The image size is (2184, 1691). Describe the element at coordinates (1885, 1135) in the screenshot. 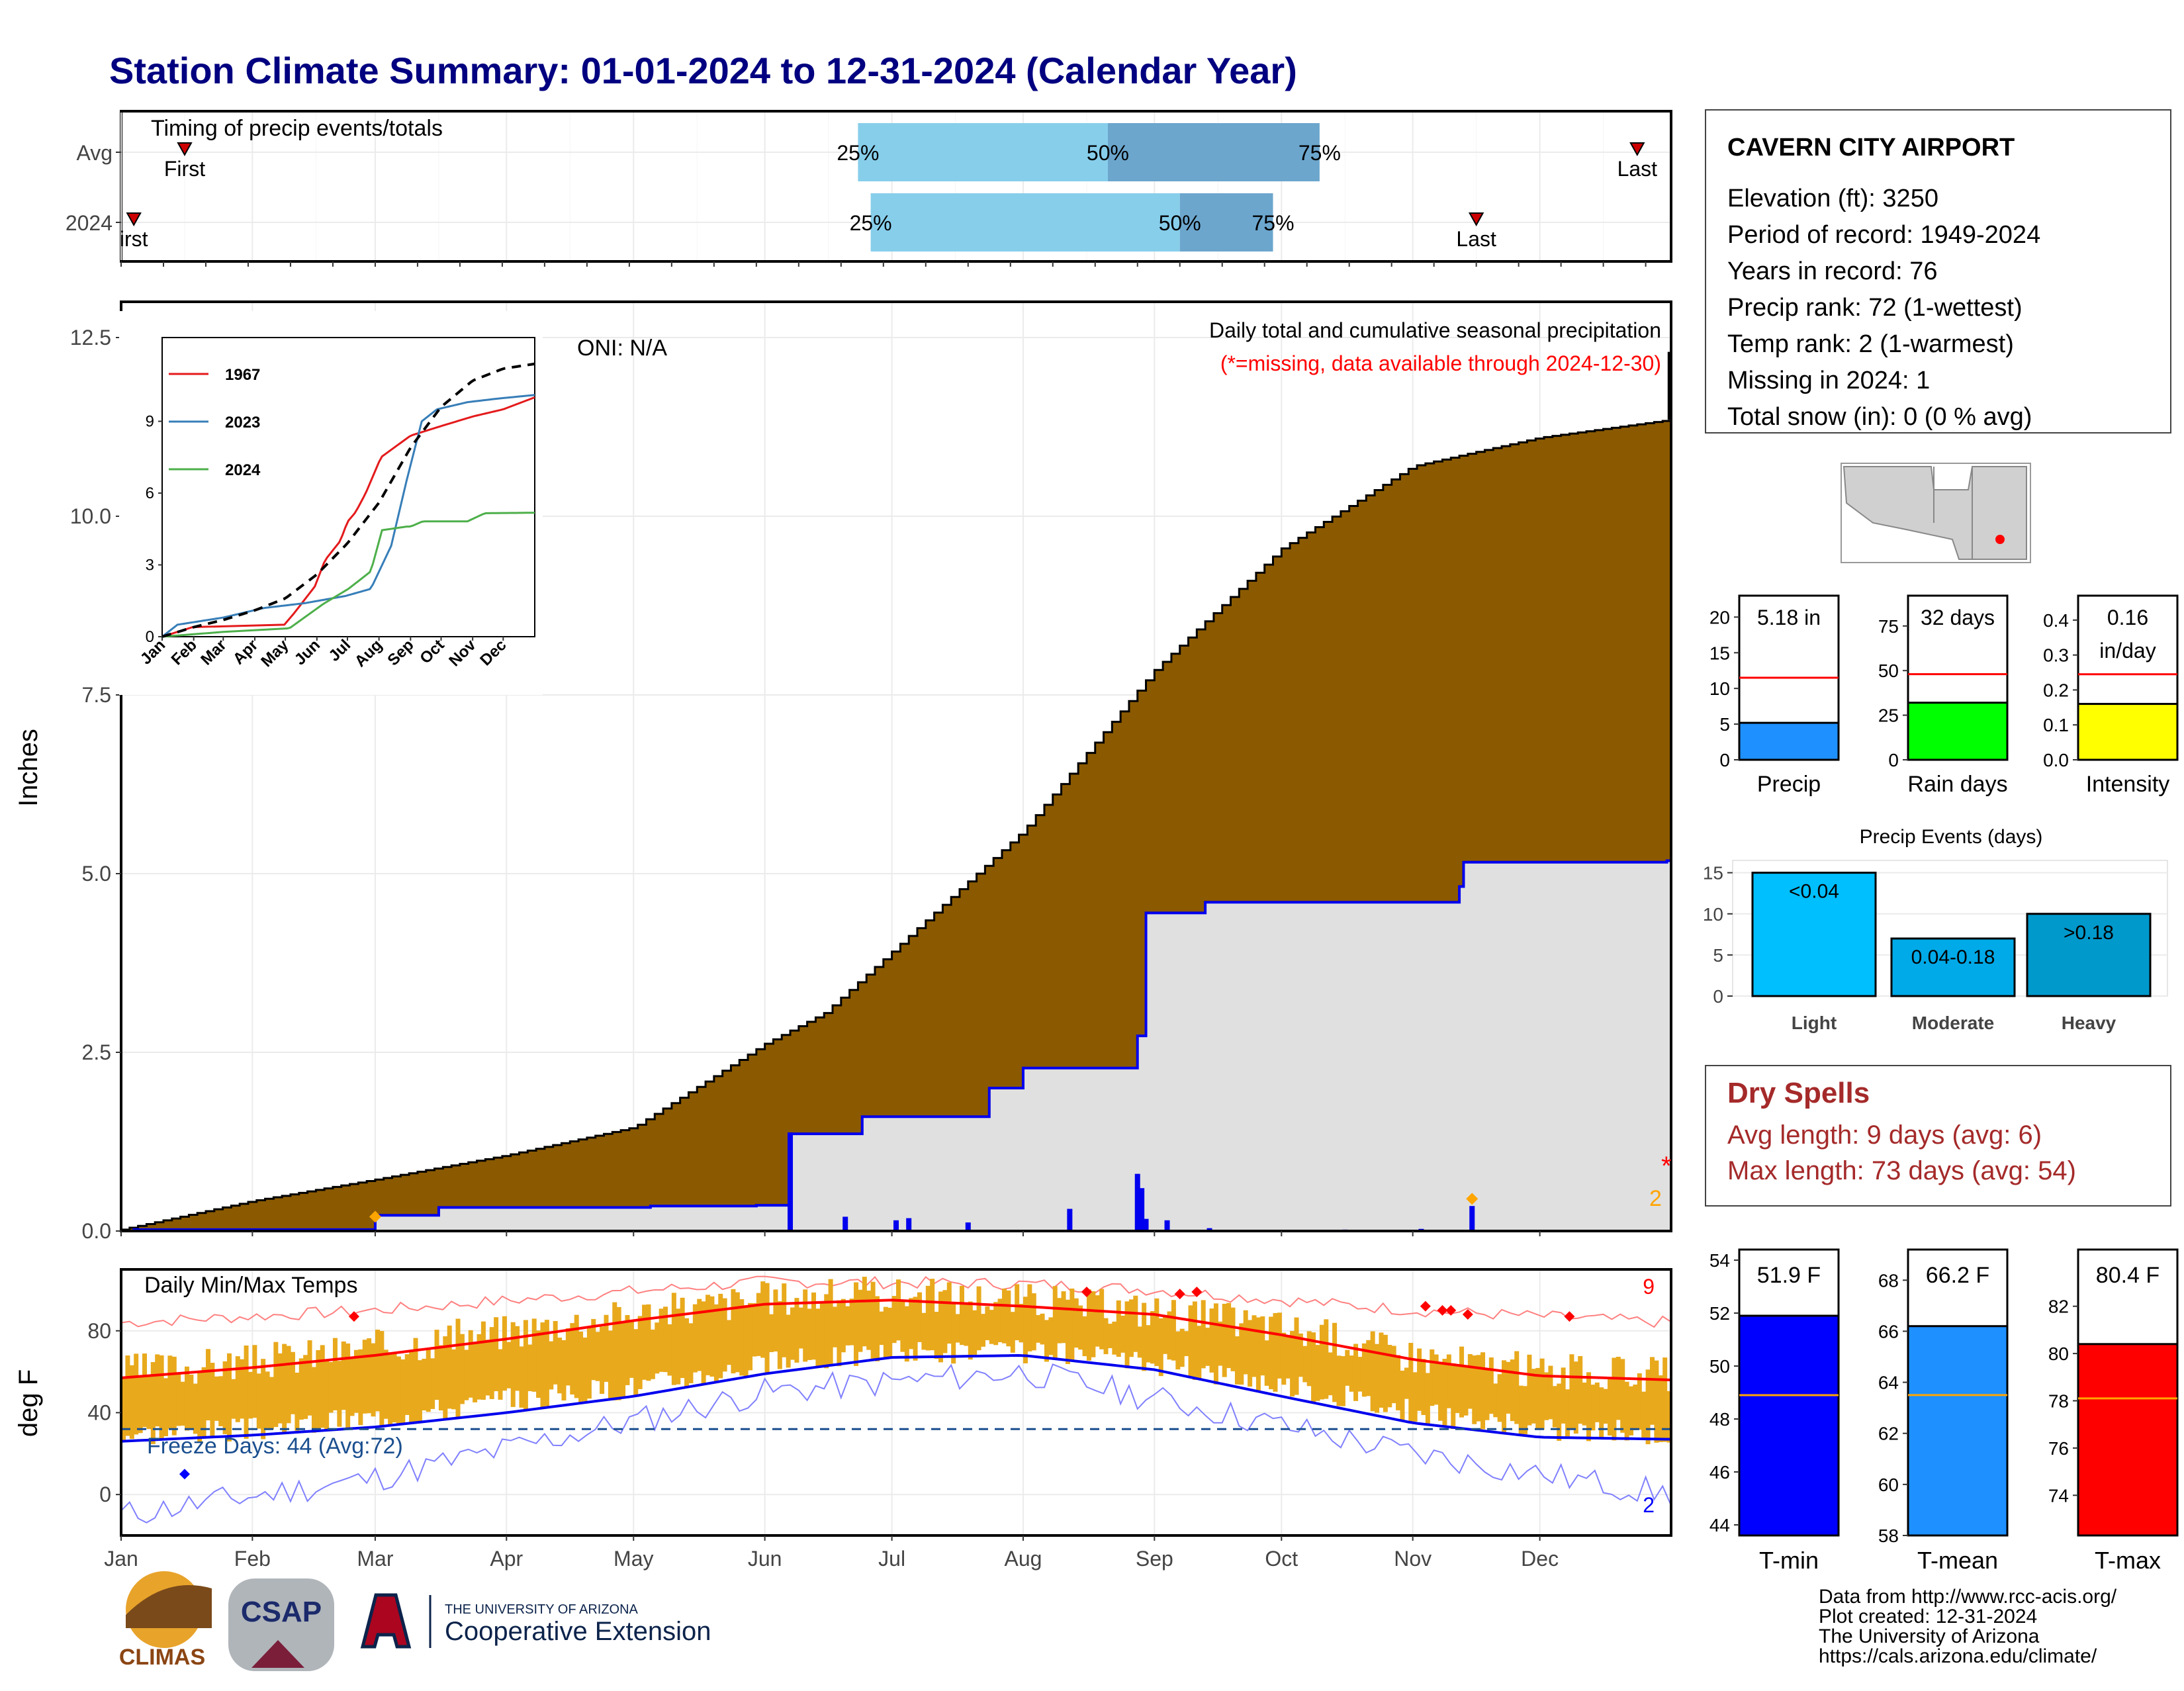

I see `dry-avg-length: Avg length: 9 days (avg: 6)` at that location.